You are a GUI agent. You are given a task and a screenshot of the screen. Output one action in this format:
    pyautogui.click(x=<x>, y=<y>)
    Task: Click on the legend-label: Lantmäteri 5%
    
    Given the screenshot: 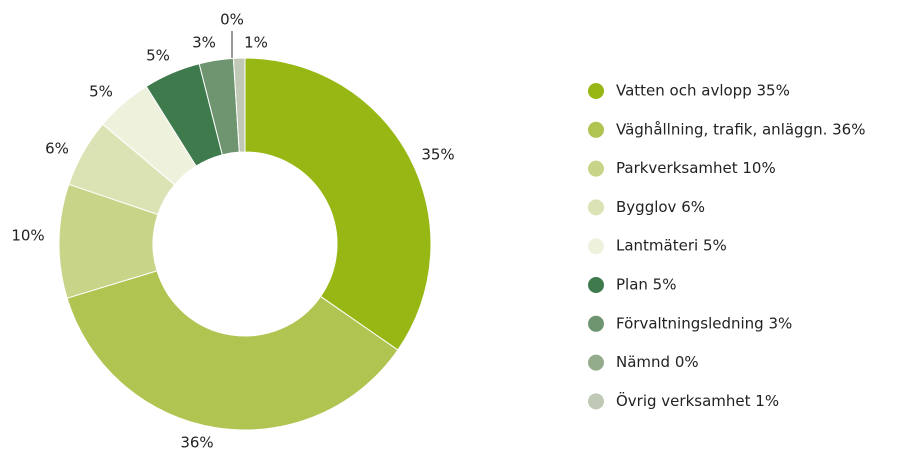 What is the action you would take?
    pyautogui.click(x=671, y=246)
    